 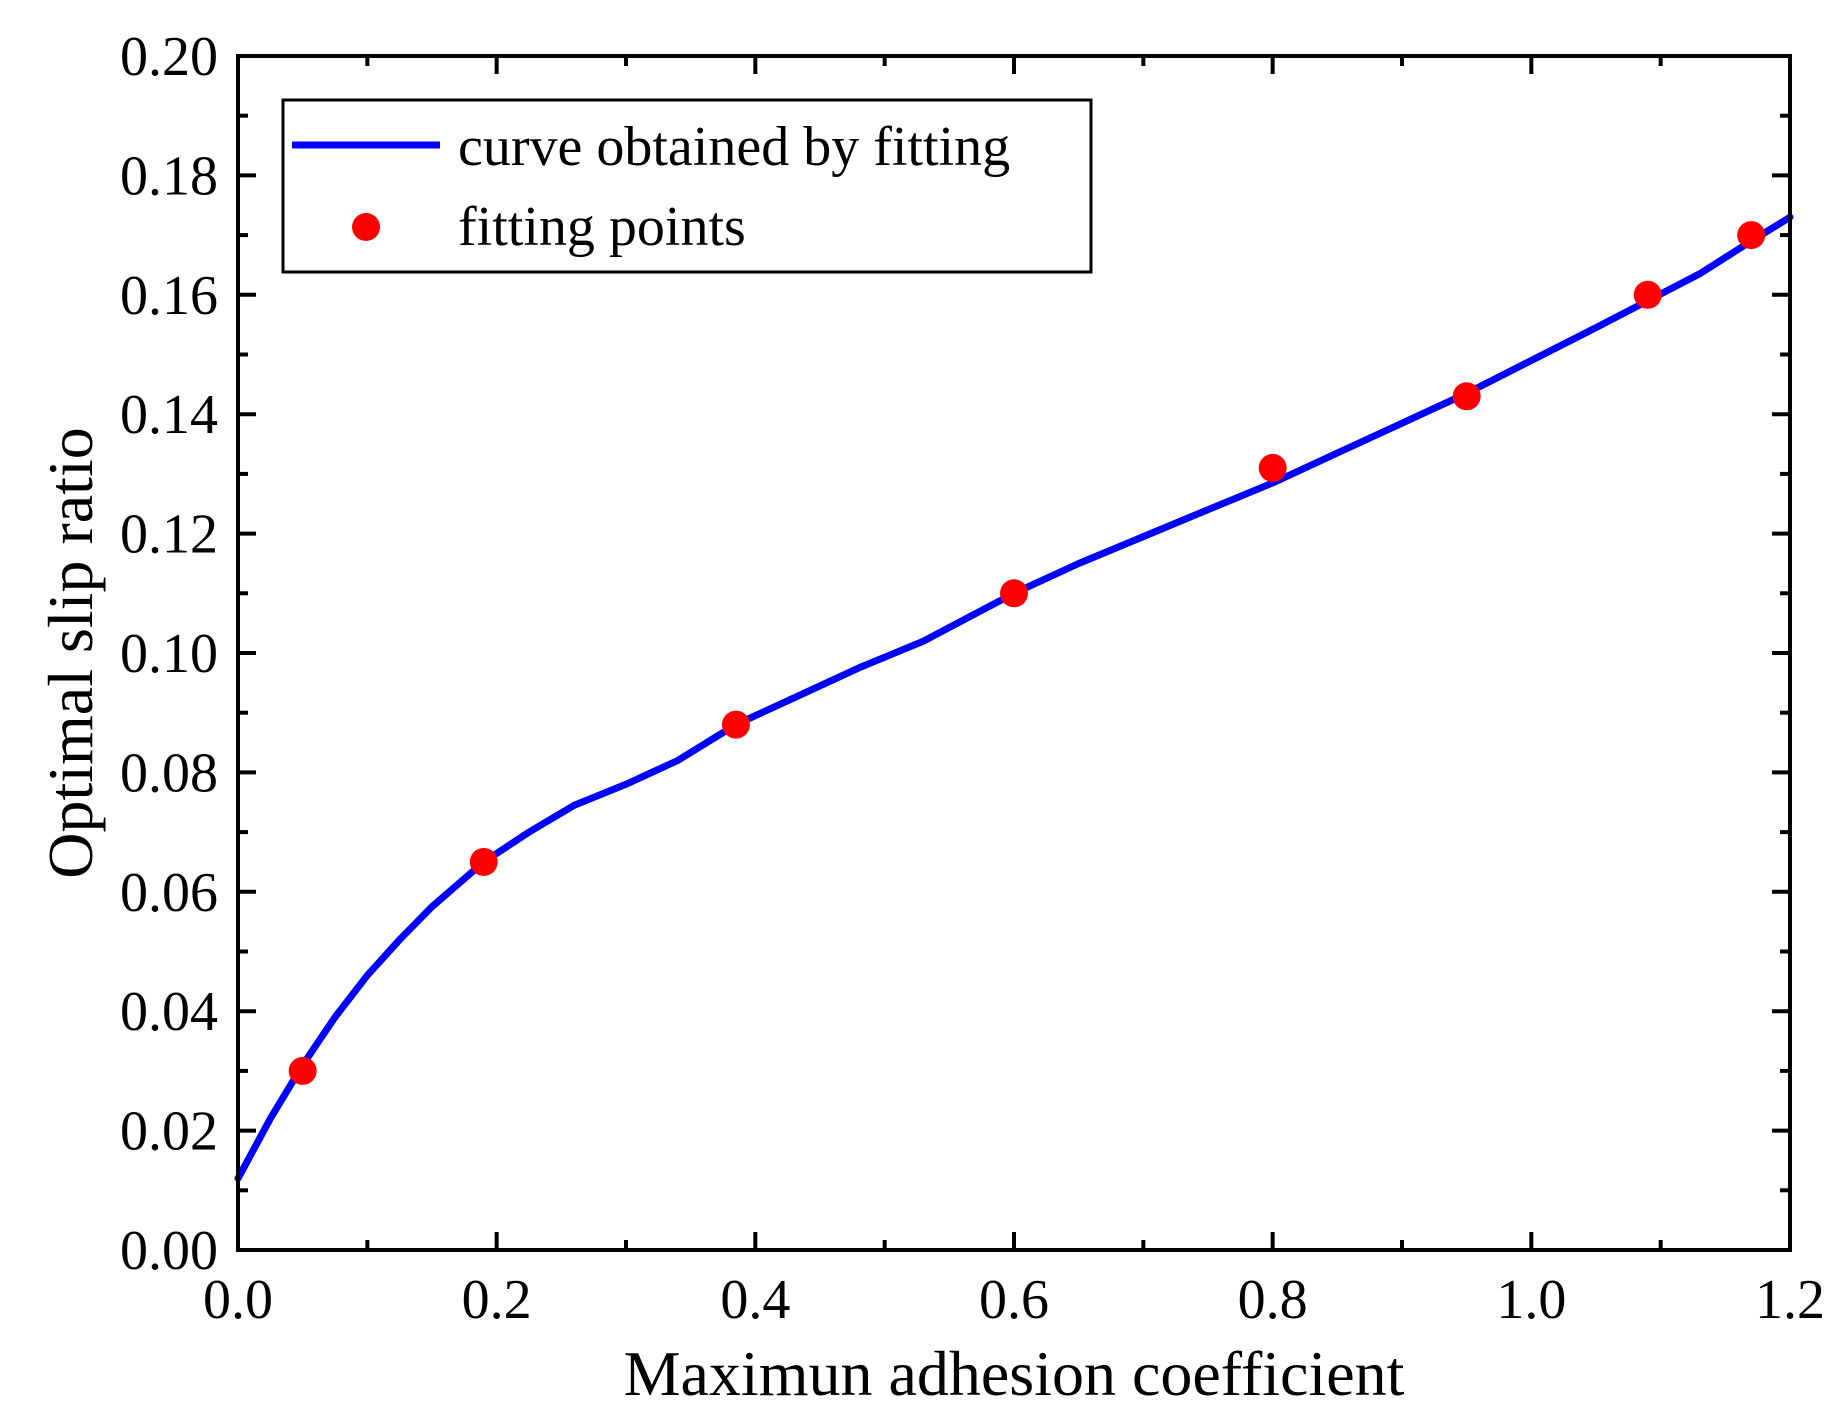 I want to click on x-tick-label: 0.2, so click(x=497, y=1300).